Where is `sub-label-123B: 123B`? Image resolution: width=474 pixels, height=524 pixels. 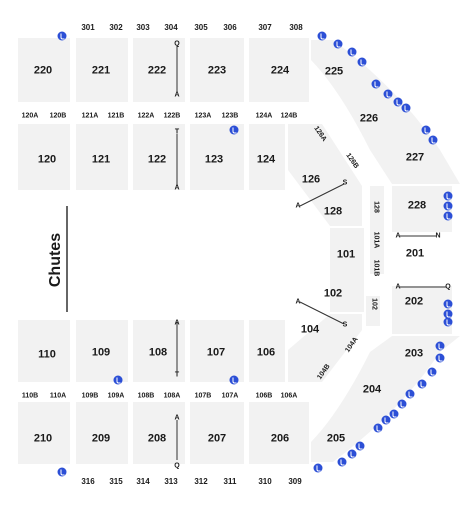 sub-label-123B: 123B is located at coordinates (230, 116).